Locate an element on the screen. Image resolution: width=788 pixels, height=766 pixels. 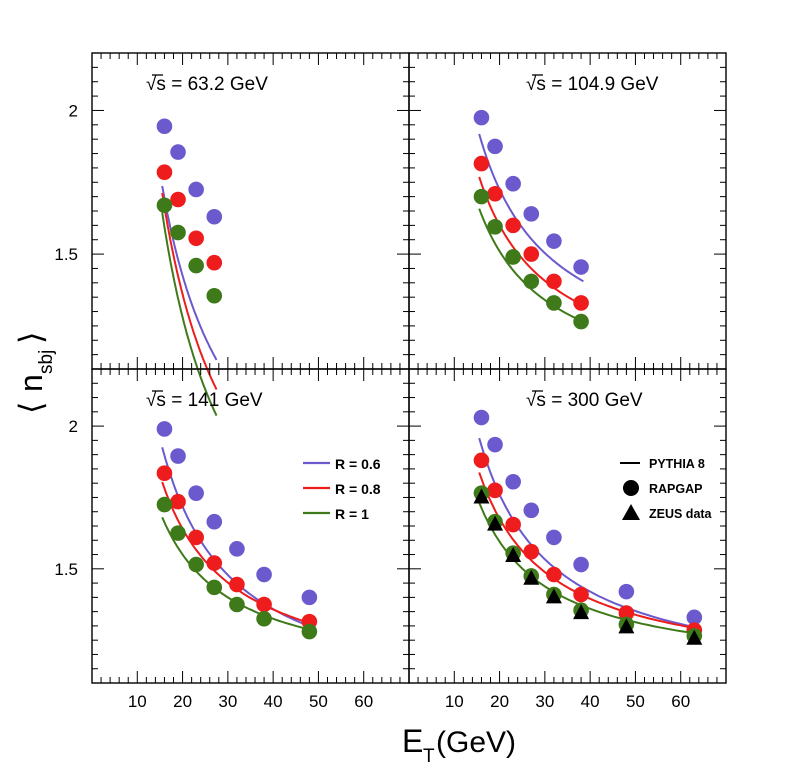
legend-pythia-label: PYTHIA 8 is located at coordinates (677, 464).